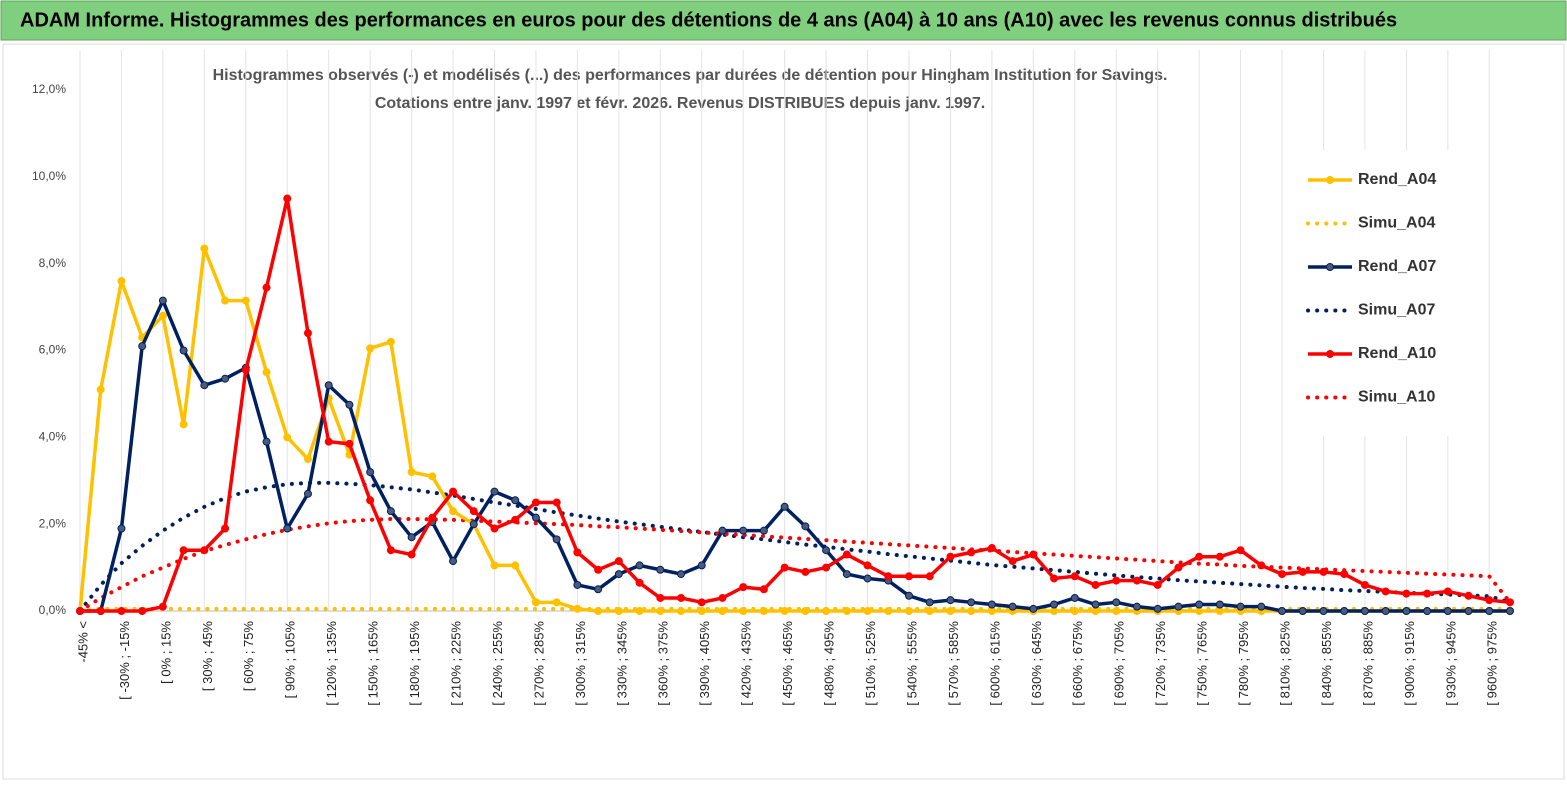  I want to click on x-tick-label: [ 420% ; 435%, so click(746, 663).